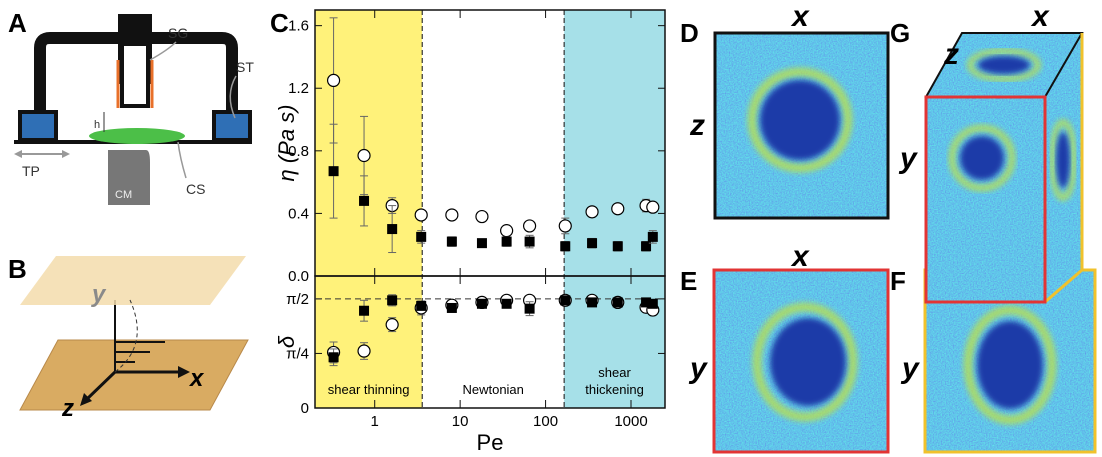 The height and width of the screenshot is (457, 1102). I want to click on y-tick-label: 0.4, so click(298, 213).